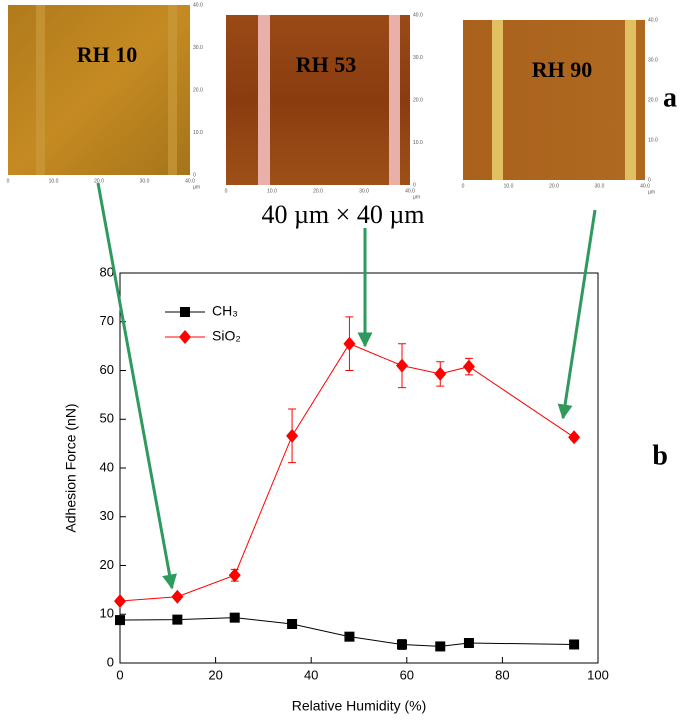 Image resolution: width=687 pixels, height=728 pixels. What do you see at coordinates (226, 336) in the screenshot?
I see `legend-label: SiO₂` at bounding box center [226, 336].